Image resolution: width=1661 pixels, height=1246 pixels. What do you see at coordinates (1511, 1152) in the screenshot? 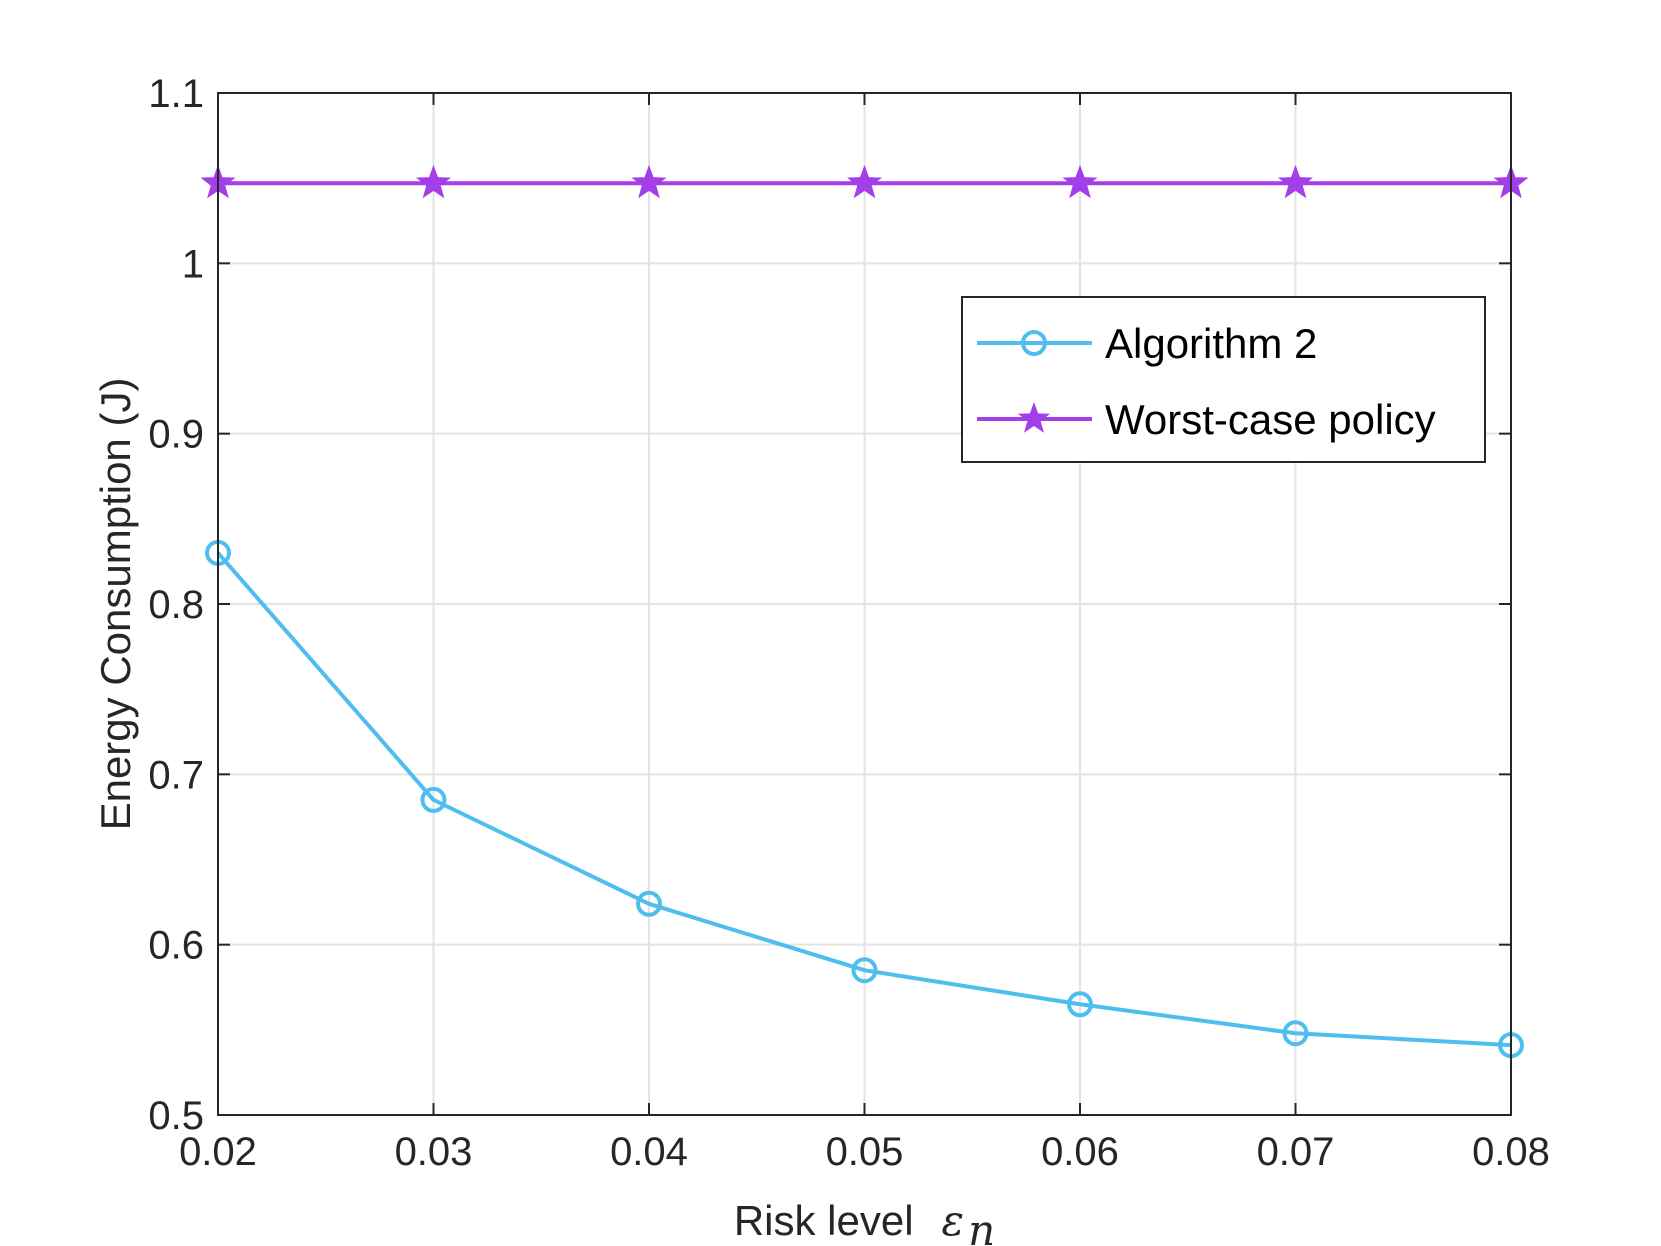
I see `x-tick-label: 0.08` at bounding box center [1511, 1152].